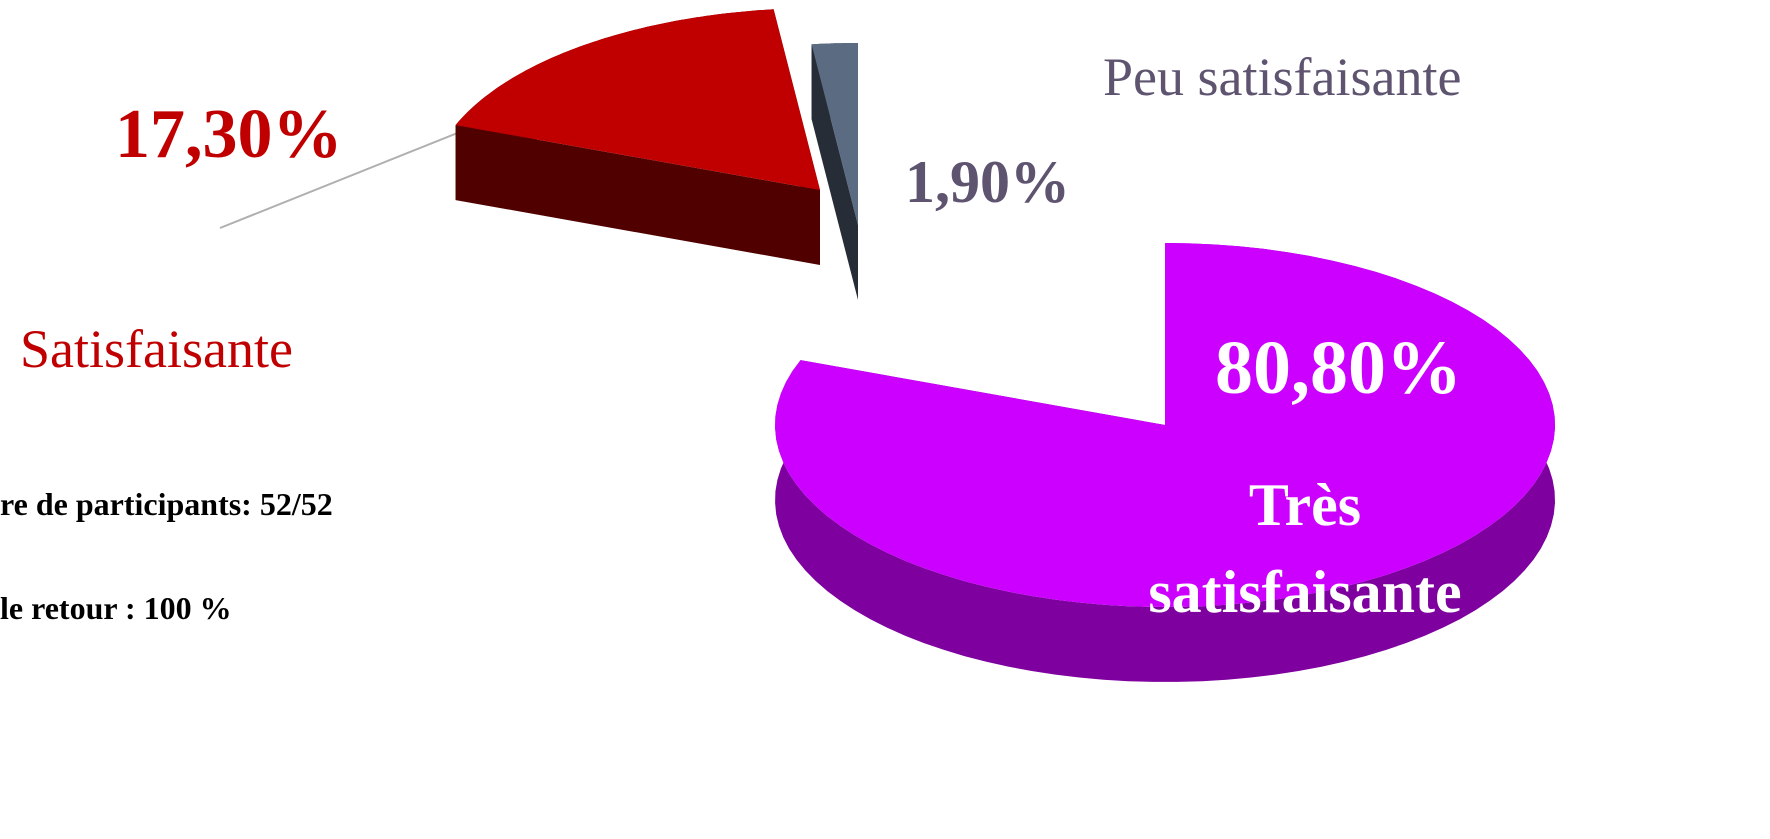 The height and width of the screenshot is (839, 1770). Describe the element at coordinates (156, 349) in the screenshot. I see `category-label: Satisfaisante` at that location.